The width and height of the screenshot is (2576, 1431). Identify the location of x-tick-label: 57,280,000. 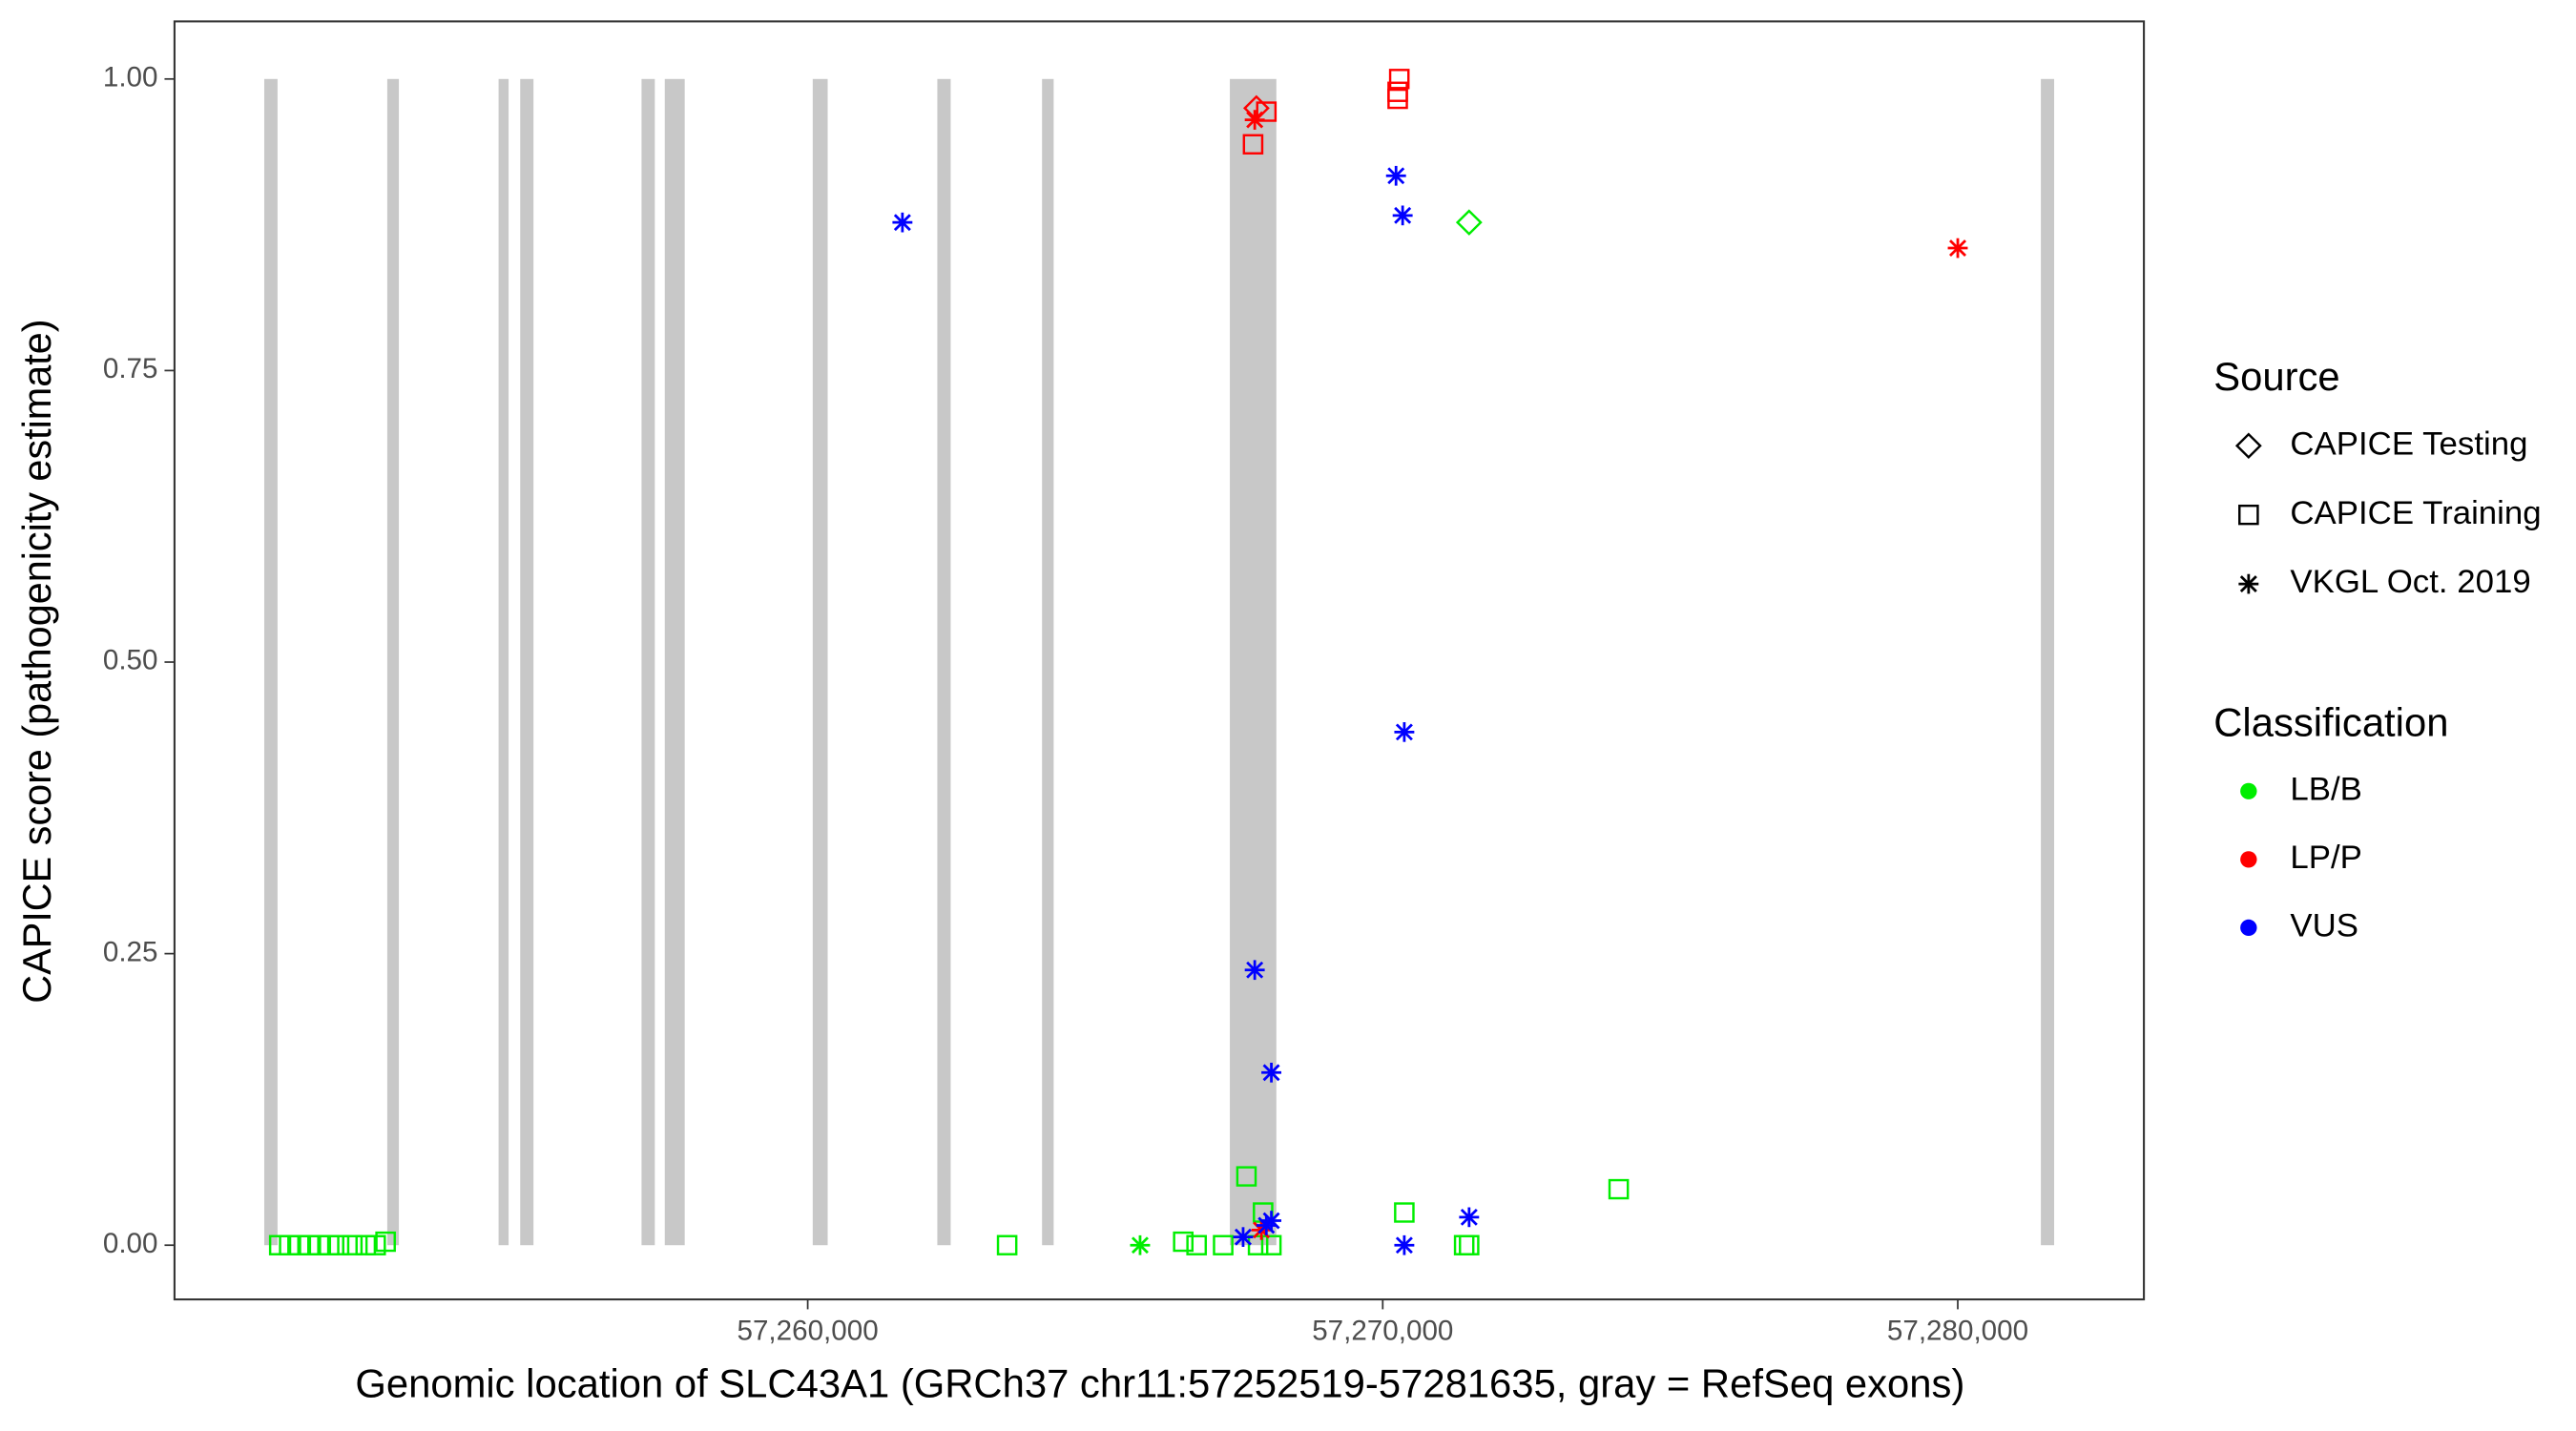
(1957, 1330).